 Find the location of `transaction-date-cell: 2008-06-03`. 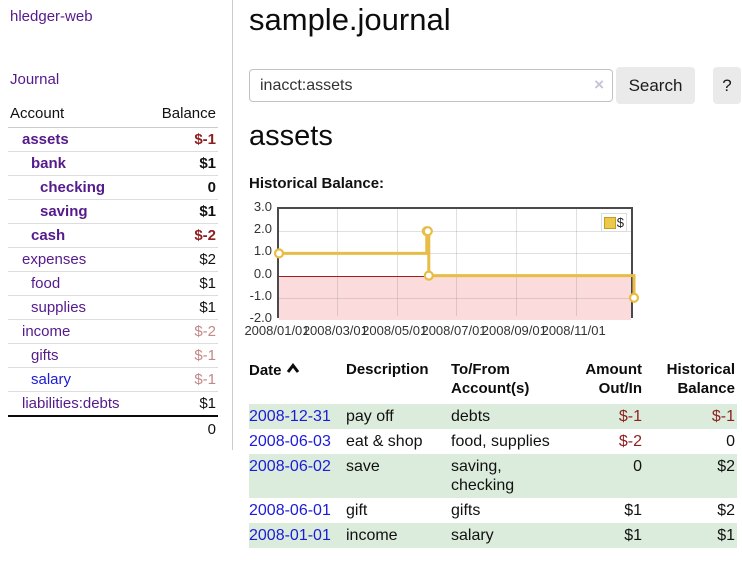

transaction-date-cell: 2008-06-03 is located at coordinates (297, 441).